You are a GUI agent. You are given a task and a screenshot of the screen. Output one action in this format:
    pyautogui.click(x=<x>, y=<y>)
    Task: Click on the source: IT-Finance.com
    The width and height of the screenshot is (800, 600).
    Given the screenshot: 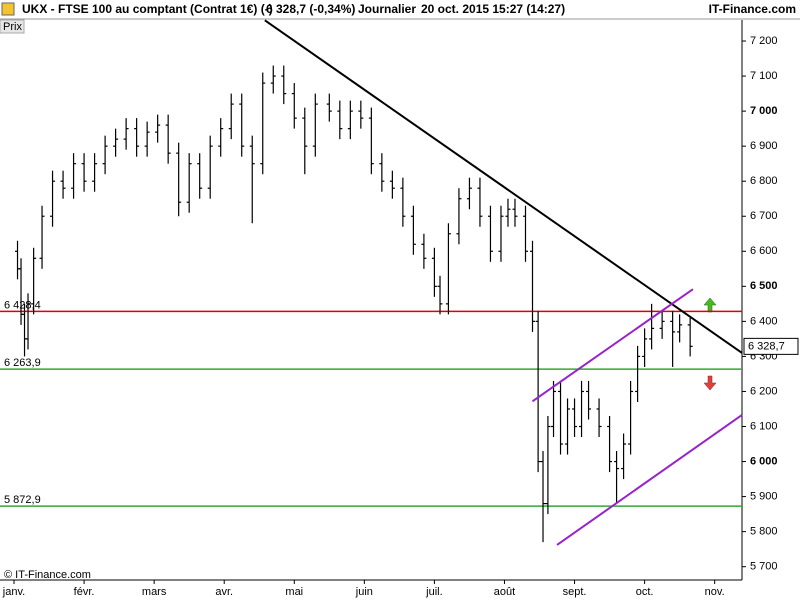 What is the action you would take?
    pyautogui.click(x=752, y=9)
    